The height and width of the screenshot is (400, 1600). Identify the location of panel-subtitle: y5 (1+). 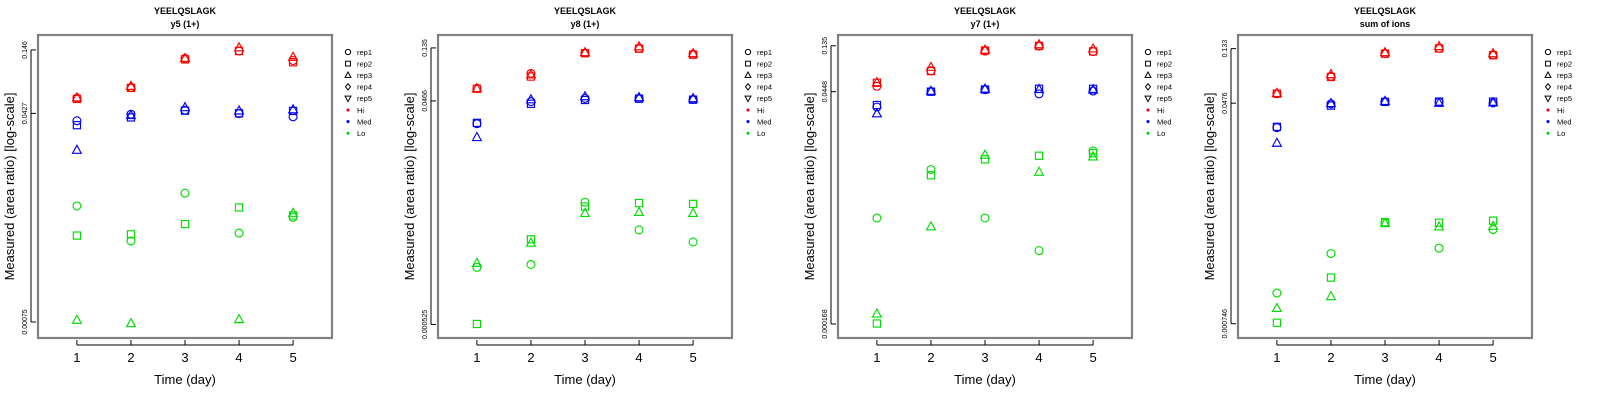
(185, 24).